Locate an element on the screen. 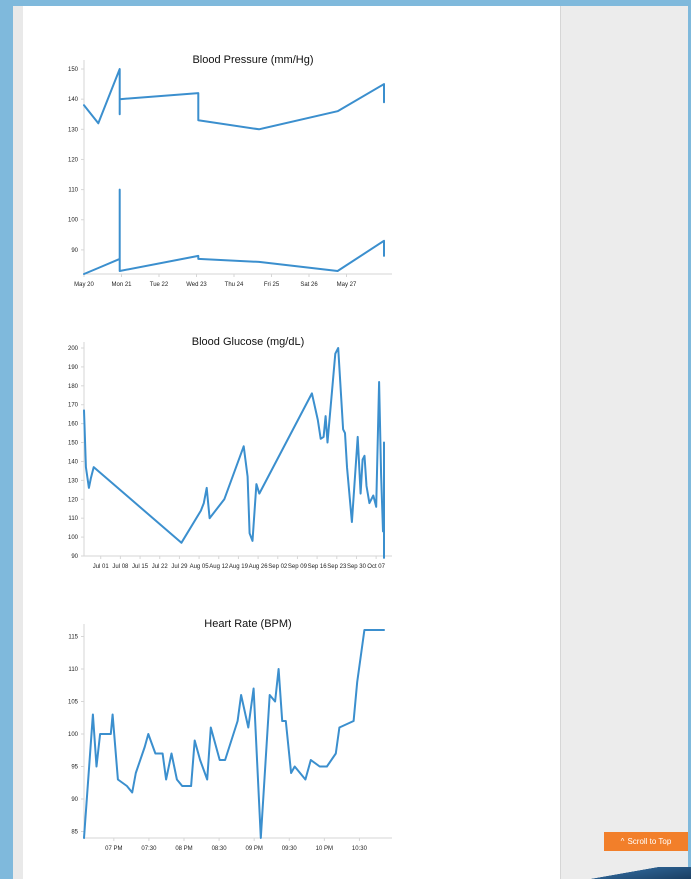 Image resolution: width=691 pixels, height=879 pixels. heart-rate-y-tick-label: 95 is located at coordinates (74, 768).